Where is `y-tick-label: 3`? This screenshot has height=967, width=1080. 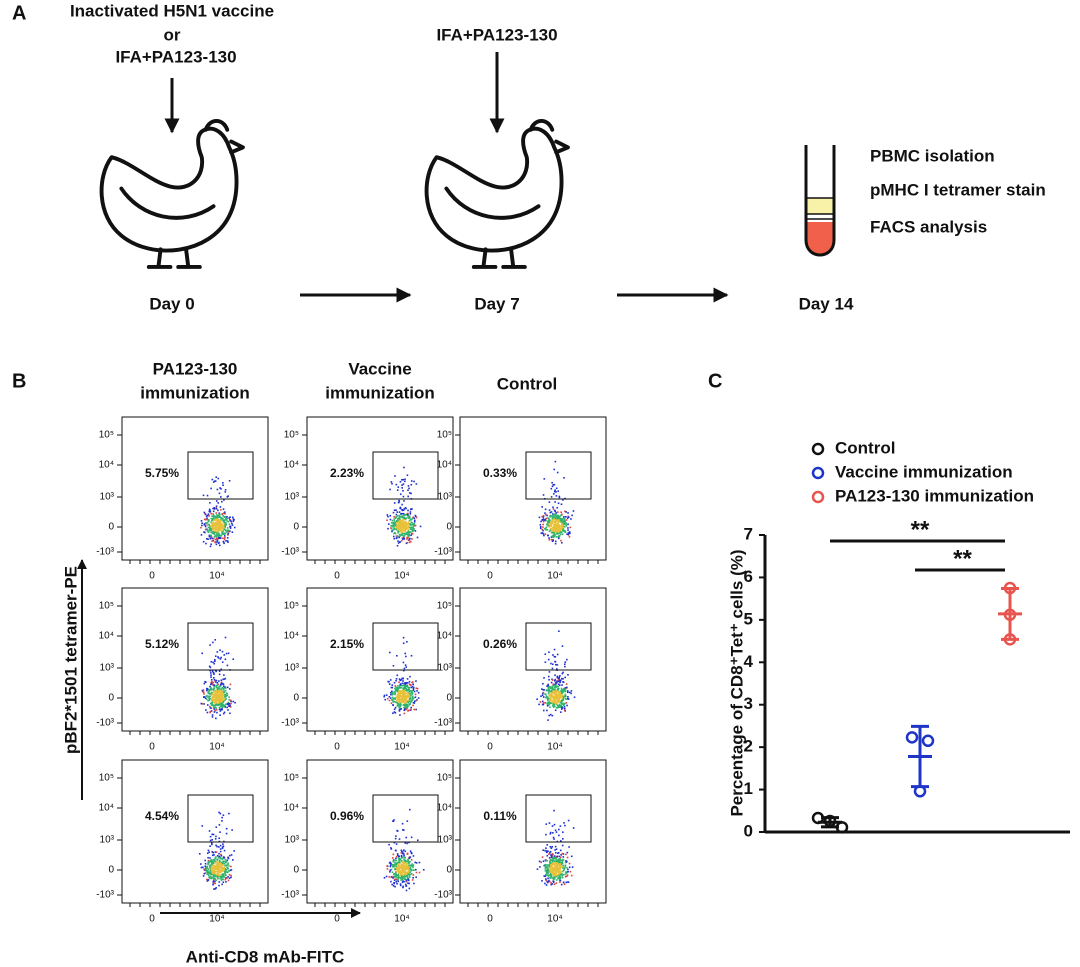 y-tick-label: 3 is located at coordinates (748, 703).